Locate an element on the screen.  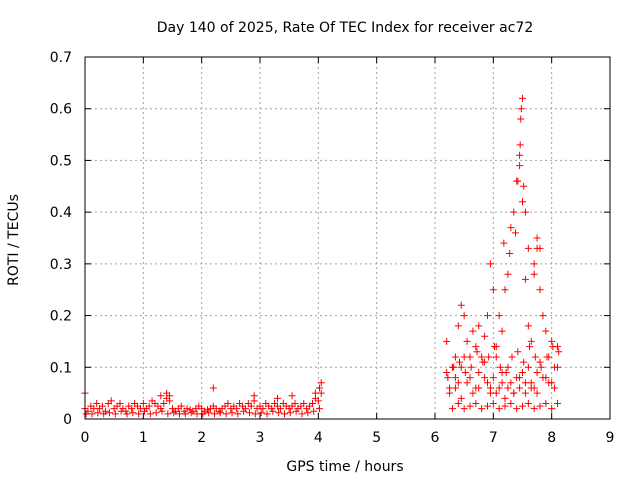
x-axis-label: GPS time / hours is located at coordinates (344, 467).